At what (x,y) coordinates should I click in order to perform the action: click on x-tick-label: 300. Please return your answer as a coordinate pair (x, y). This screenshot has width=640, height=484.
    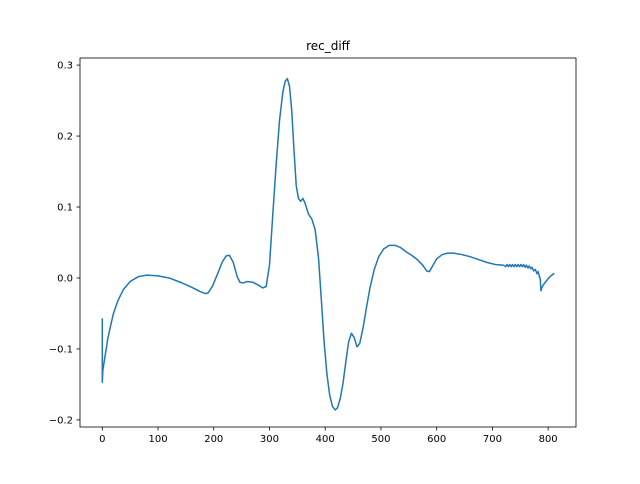
    Looking at the image, I should click on (269, 439).